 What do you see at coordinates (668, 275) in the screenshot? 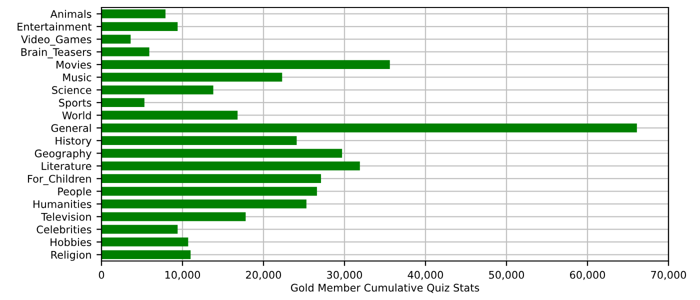
I see `x-tick-label: 70,000` at bounding box center [668, 275].